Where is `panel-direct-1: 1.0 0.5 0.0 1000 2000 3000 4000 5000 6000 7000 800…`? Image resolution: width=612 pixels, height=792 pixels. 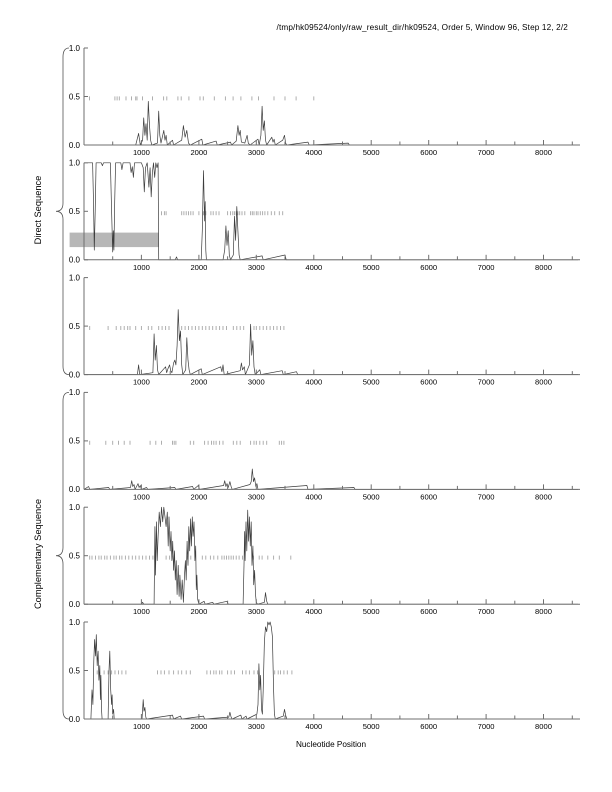 panel-direct-1: 1.0 0.5 0.0 1000 2000 3000 4000 5000 6000 7000 800… is located at coordinates (324, 100).